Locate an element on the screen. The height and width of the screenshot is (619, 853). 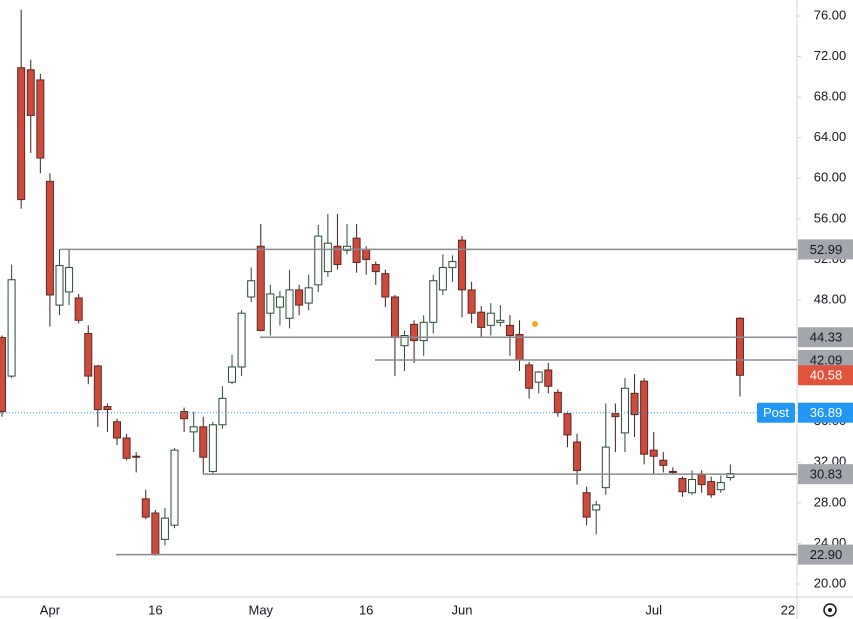
y-tick-label: 60.00 is located at coordinates (830, 177).